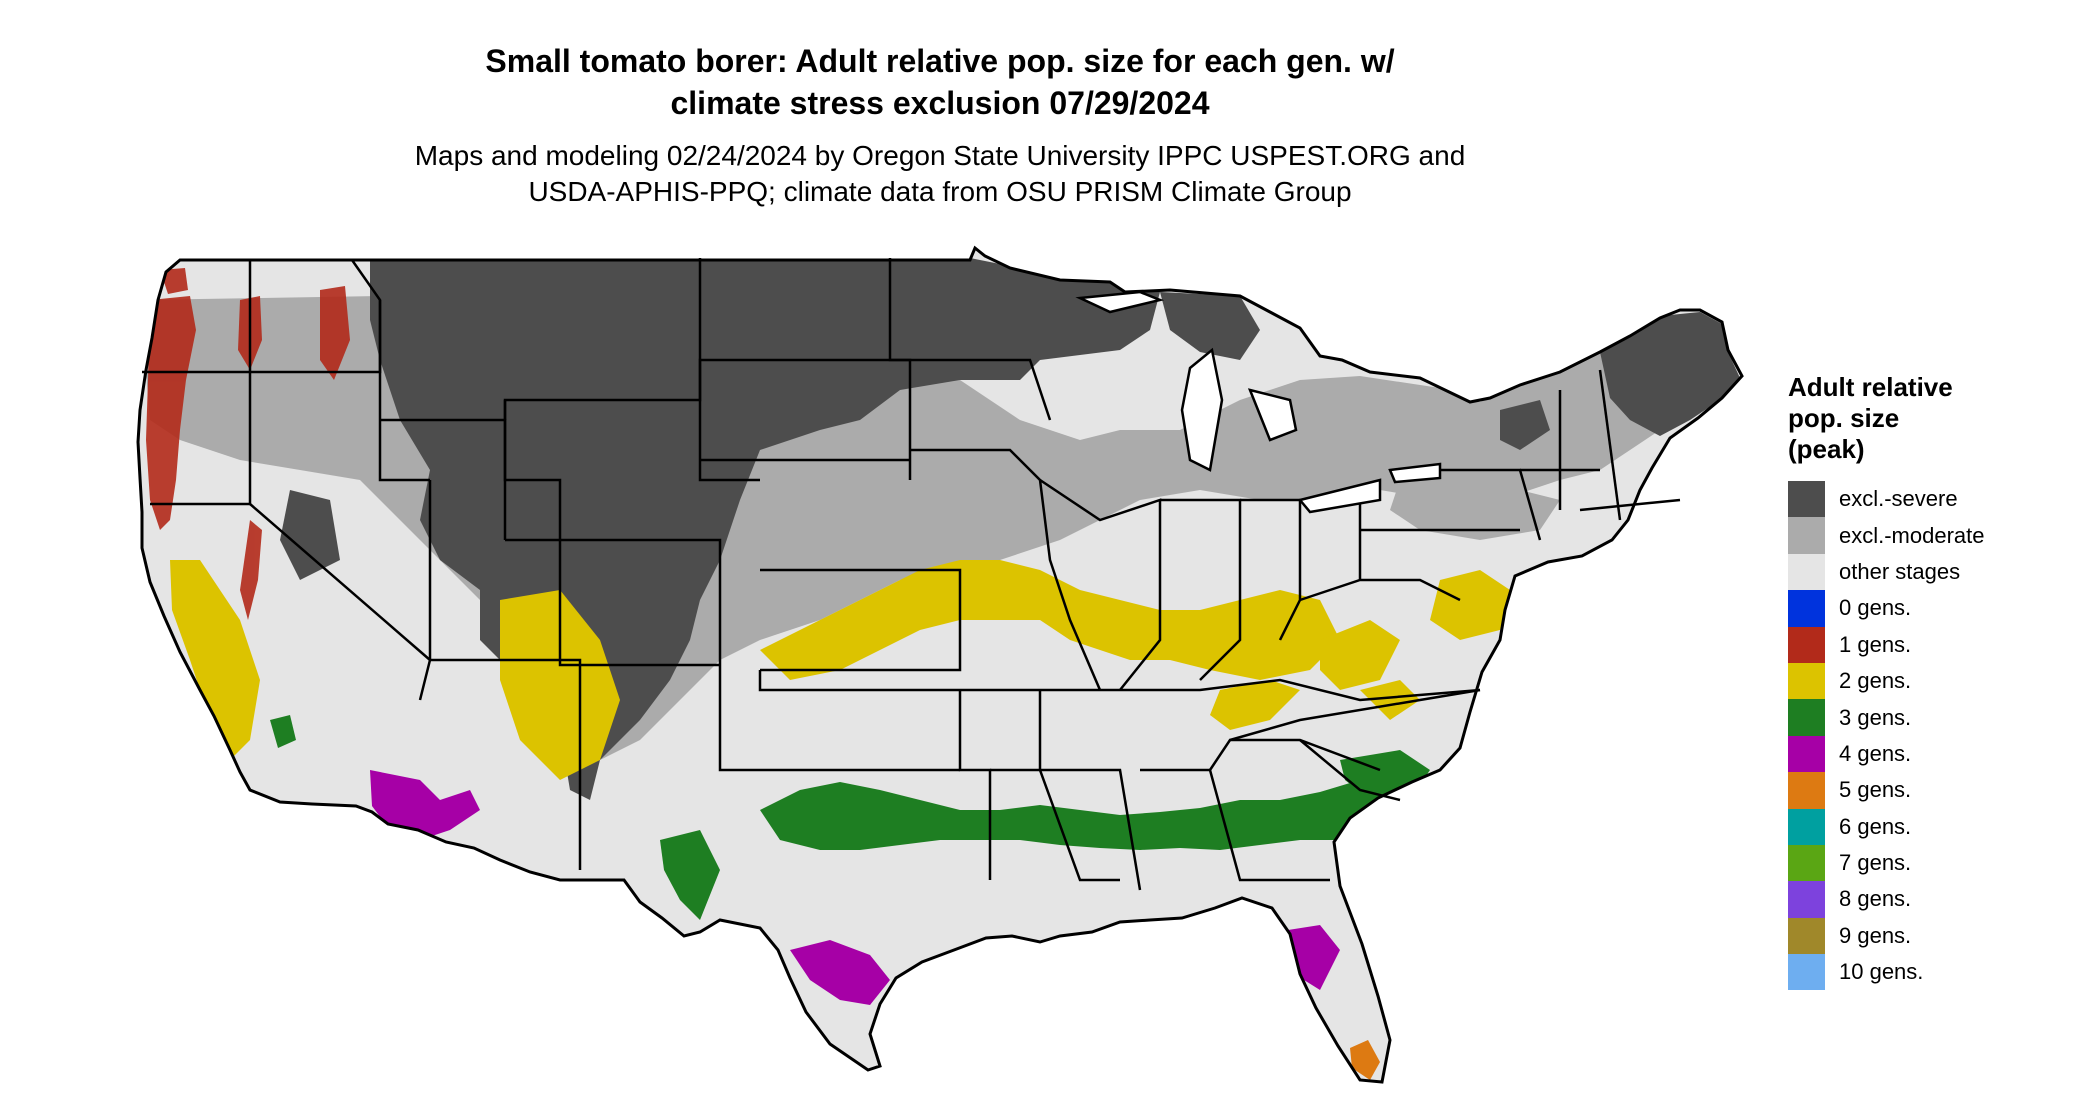 The image size is (2100, 1116). I want to click on legend-label: other stages, so click(1900, 571).